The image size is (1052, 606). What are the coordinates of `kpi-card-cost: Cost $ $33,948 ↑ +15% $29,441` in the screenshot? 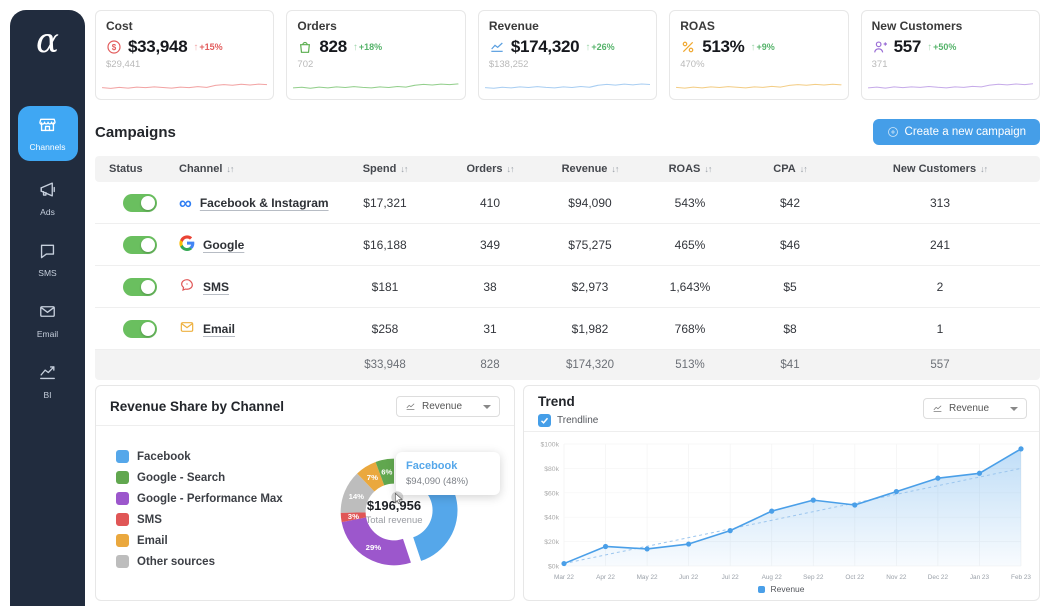 It's located at (185, 55).